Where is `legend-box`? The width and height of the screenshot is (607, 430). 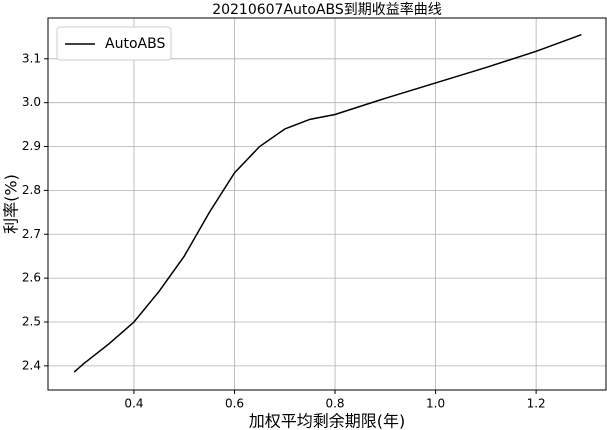 legend-box is located at coordinates (114, 43).